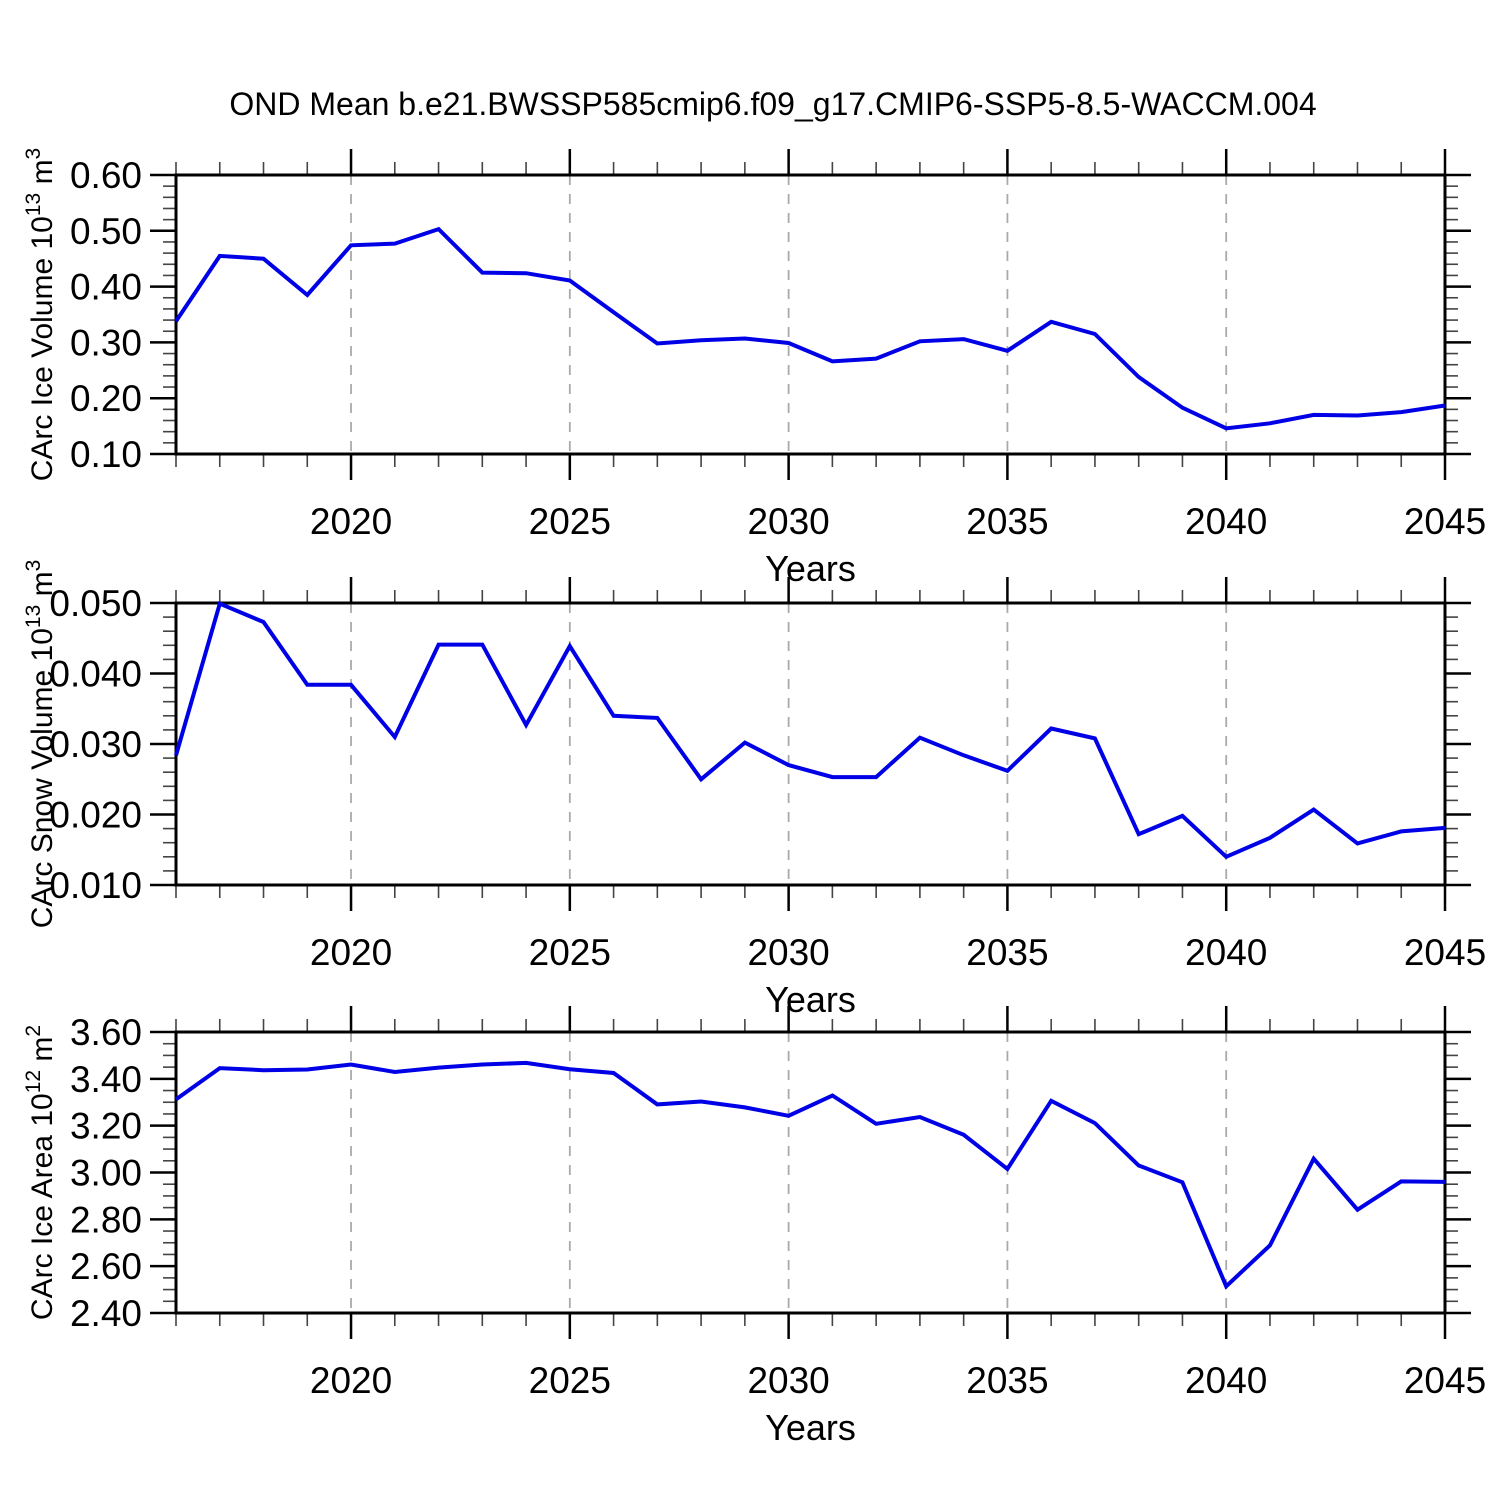 This screenshot has width=1500, height=1500. I want to click on y-tick-label: 0.040, so click(95, 674).